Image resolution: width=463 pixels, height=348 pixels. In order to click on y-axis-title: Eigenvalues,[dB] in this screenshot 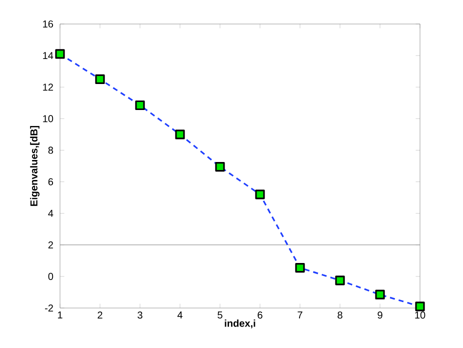, I will do `click(35, 166)`.